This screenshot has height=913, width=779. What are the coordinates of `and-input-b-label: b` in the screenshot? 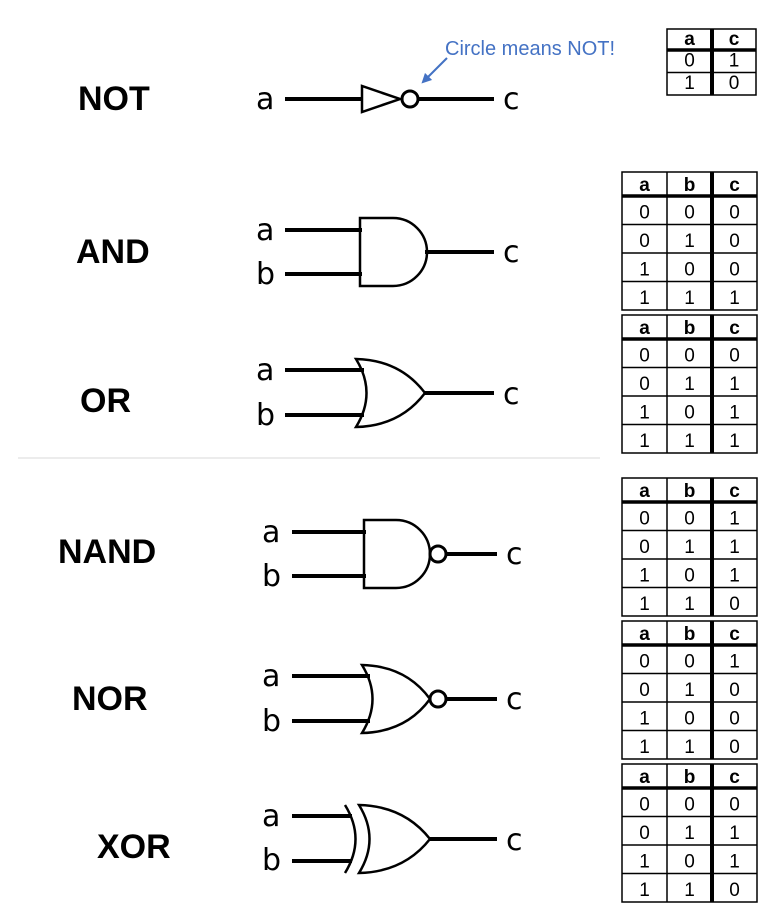 It's located at (265, 274).